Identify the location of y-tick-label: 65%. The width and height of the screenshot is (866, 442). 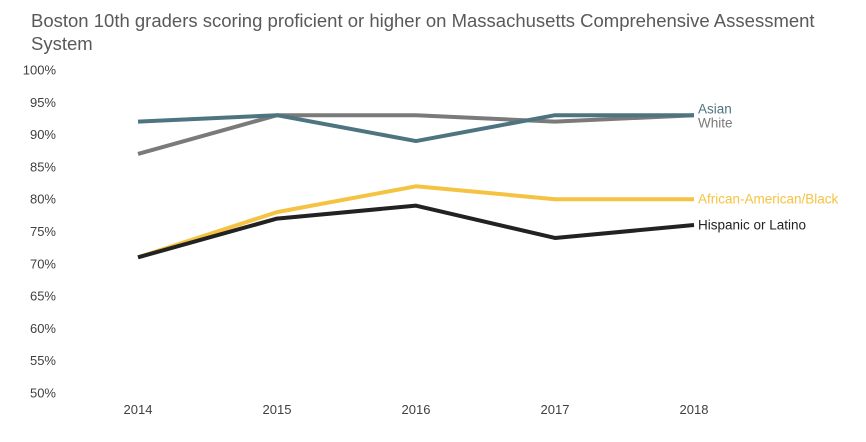
(43, 296).